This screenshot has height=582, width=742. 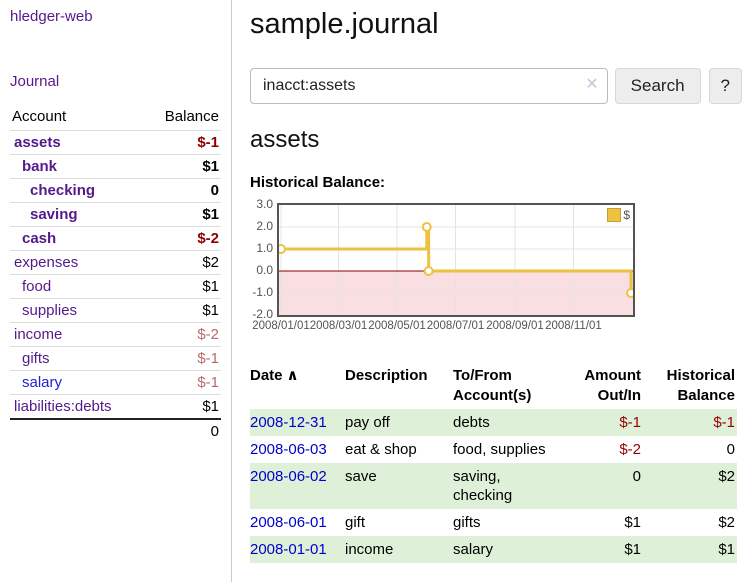 What do you see at coordinates (467, 522) in the screenshot?
I see `transaction-accounts: gifts` at bounding box center [467, 522].